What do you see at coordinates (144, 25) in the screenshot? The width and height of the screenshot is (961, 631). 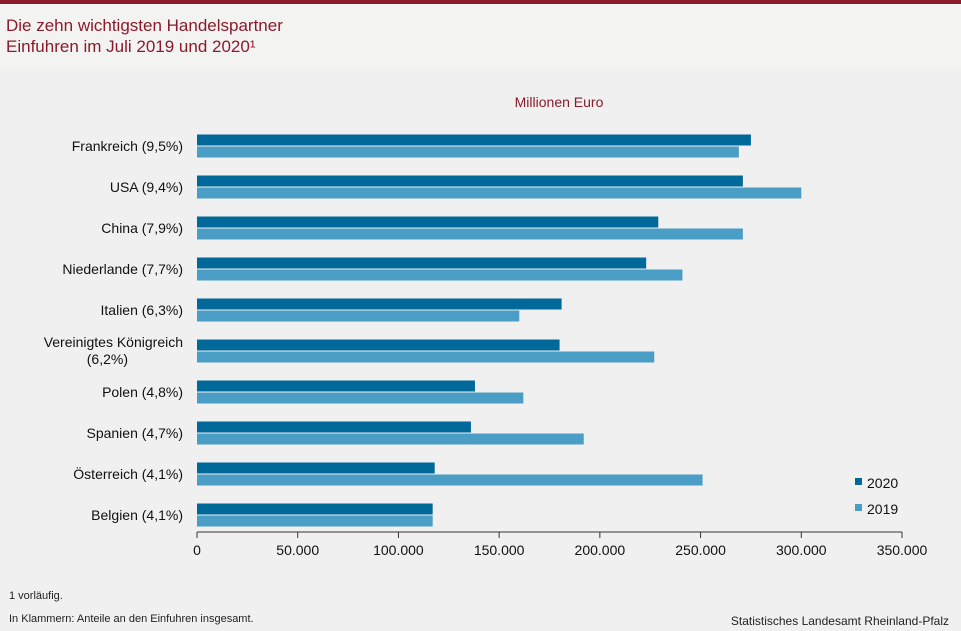 I see `chart-title: Die zehn wichtigsten Handelspartner` at bounding box center [144, 25].